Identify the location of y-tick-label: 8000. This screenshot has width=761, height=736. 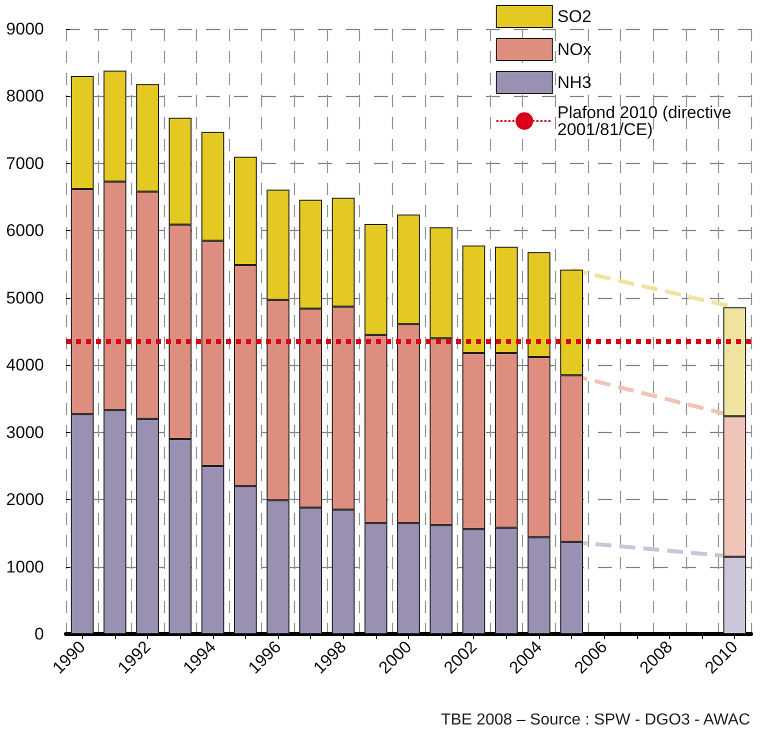
(25, 96).